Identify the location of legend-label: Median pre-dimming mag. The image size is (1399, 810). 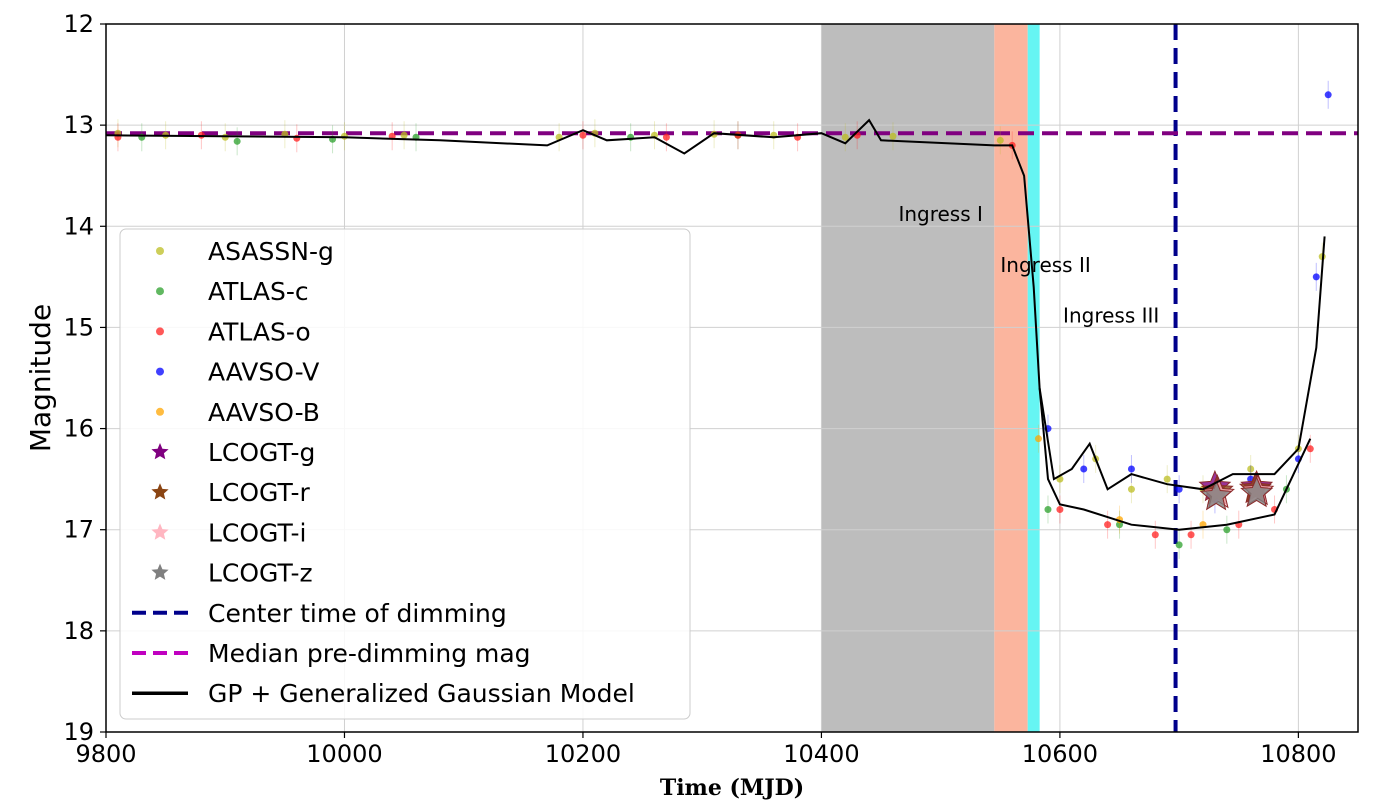
(369, 653).